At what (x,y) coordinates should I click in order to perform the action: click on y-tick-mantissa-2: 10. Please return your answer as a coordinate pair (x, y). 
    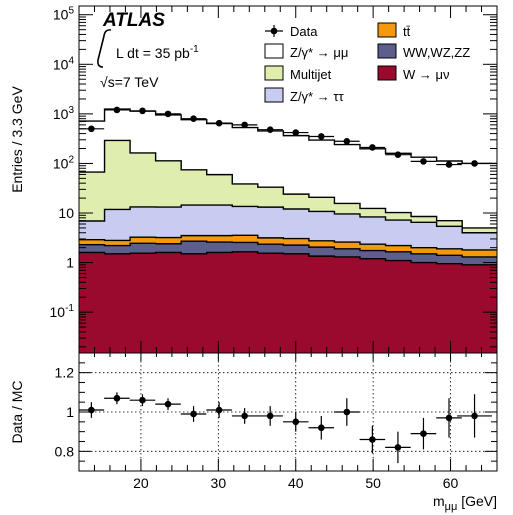
    Looking at the image, I should click on (66, 213).